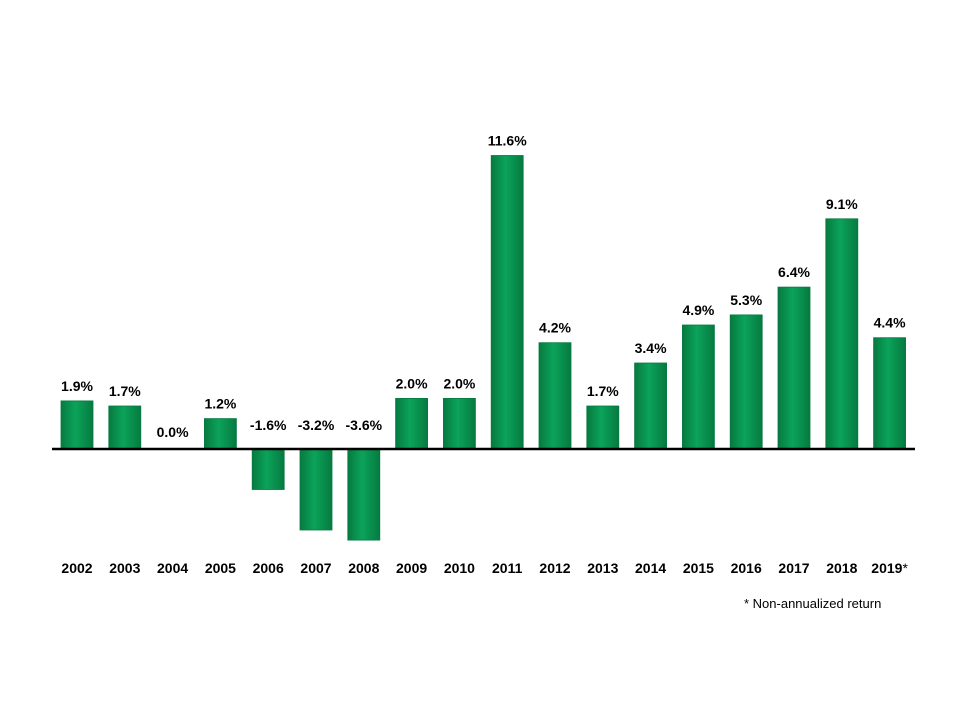 Image resolution: width=960 pixels, height=720 pixels. What do you see at coordinates (363, 568) in the screenshot?
I see `category-label-2008: 2008` at bounding box center [363, 568].